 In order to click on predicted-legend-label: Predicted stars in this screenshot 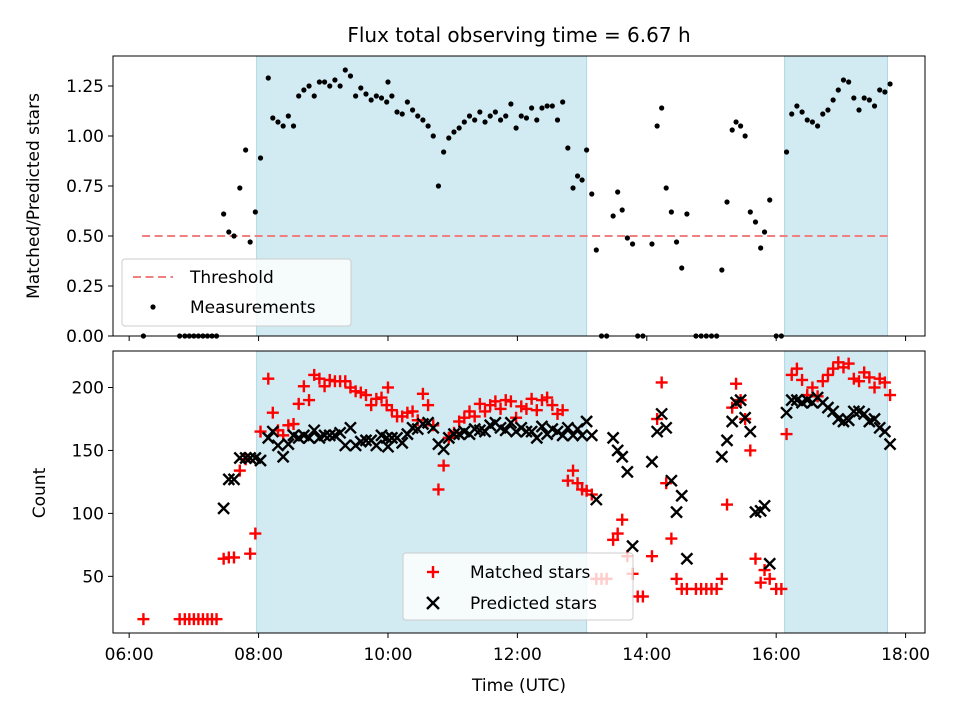, I will do `click(533, 604)`.